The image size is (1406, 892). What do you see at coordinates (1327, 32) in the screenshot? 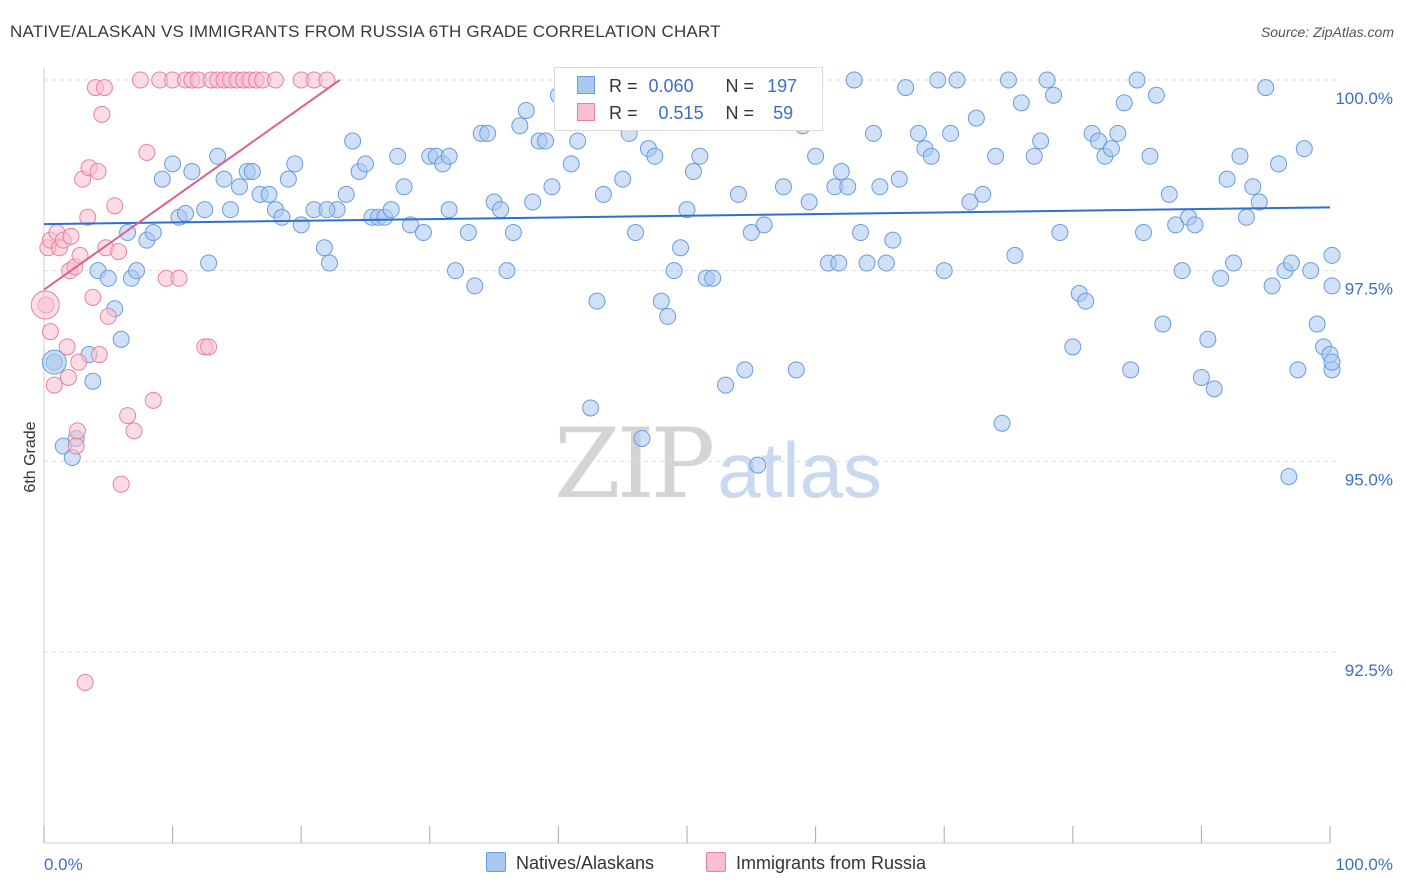
I see `source-credit: Source: ZipAtlas.com` at bounding box center [1327, 32].